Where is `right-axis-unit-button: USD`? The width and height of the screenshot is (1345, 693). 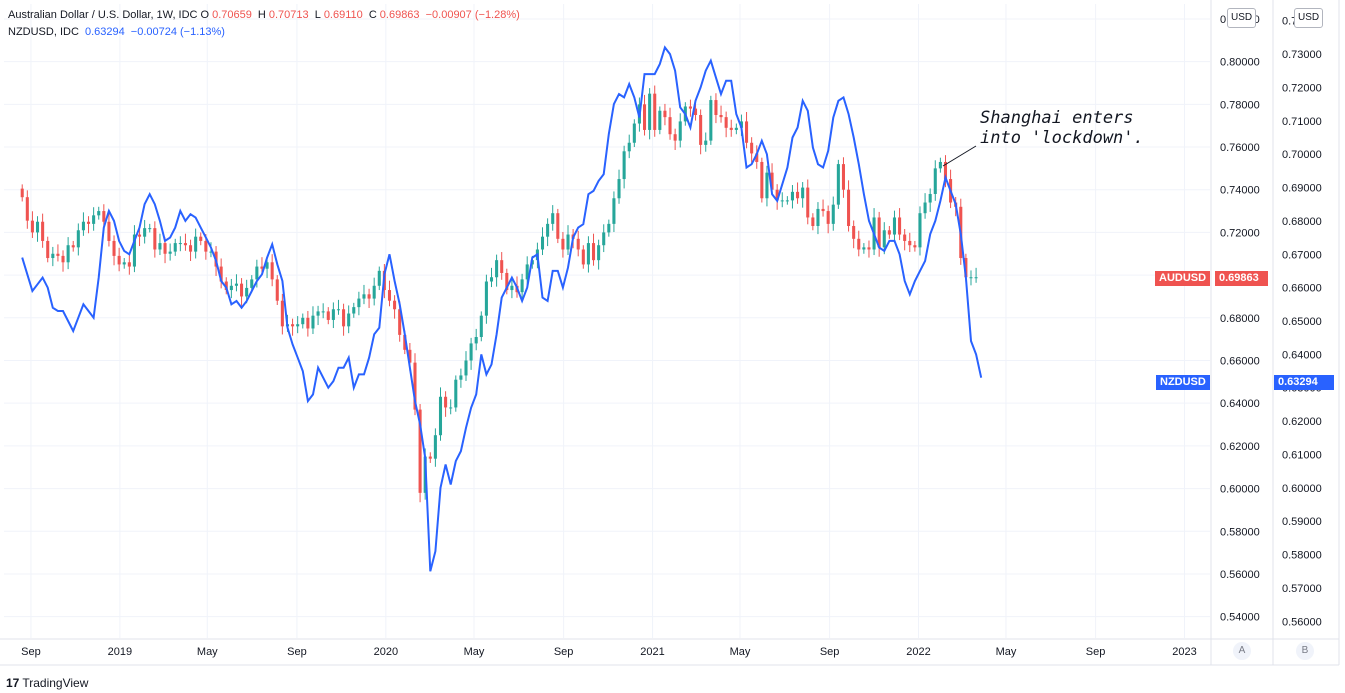 right-axis-unit-button: USD is located at coordinates (1309, 18).